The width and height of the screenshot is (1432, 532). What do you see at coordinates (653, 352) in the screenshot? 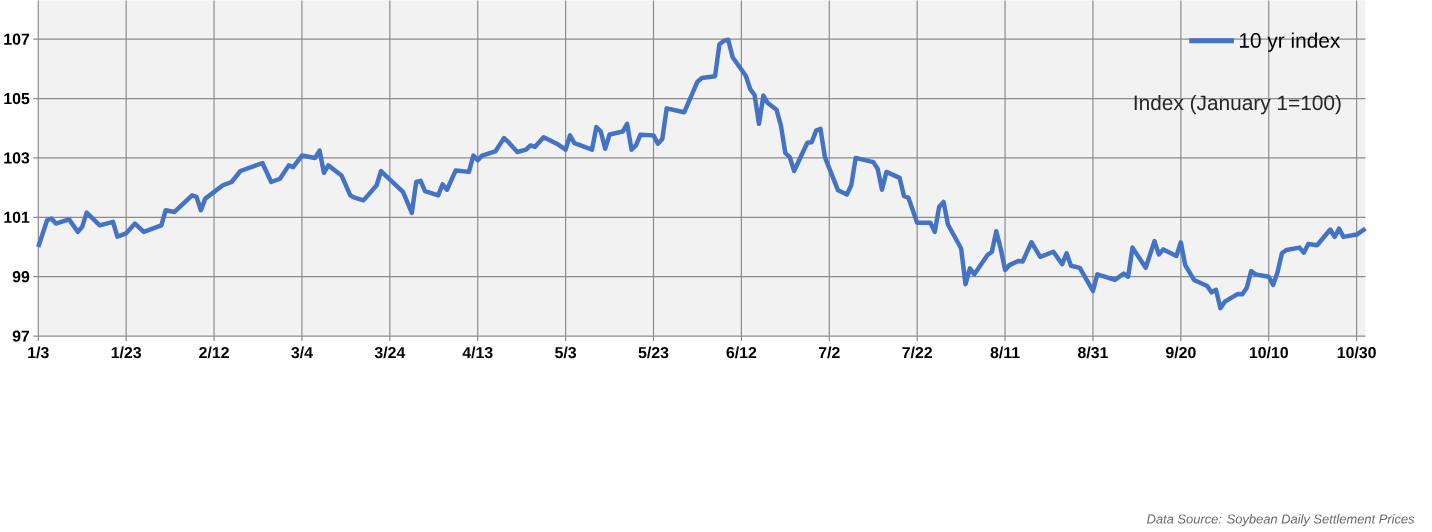
I see `x-tick-label: 5/23` at bounding box center [653, 352].